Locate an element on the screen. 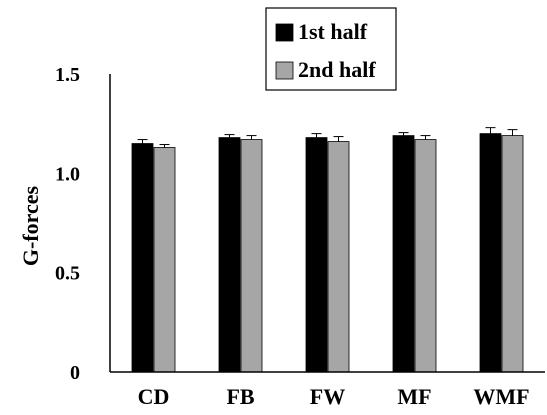 This screenshot has width=547, height=415. bar-second-half-mf is located at coordinates (425, 256).